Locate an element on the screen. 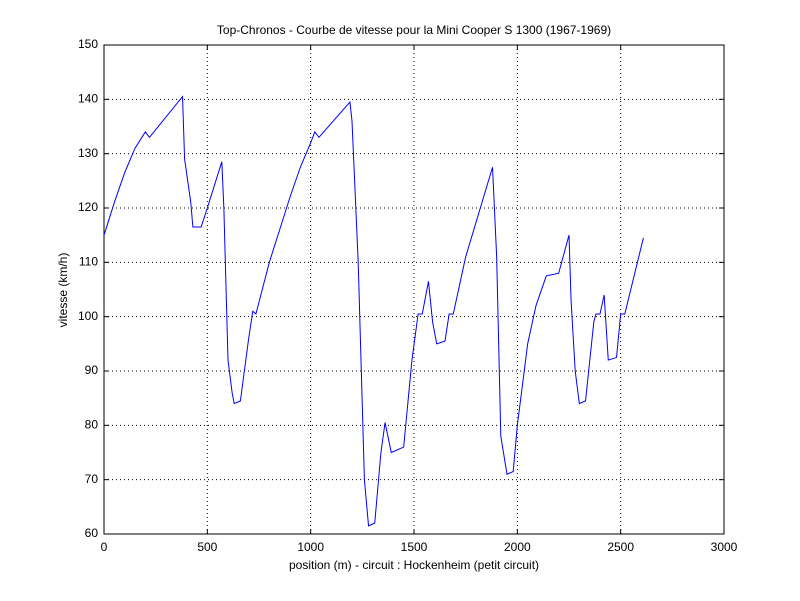  y-tick-label: 80 is located at coordinates (92, 425).